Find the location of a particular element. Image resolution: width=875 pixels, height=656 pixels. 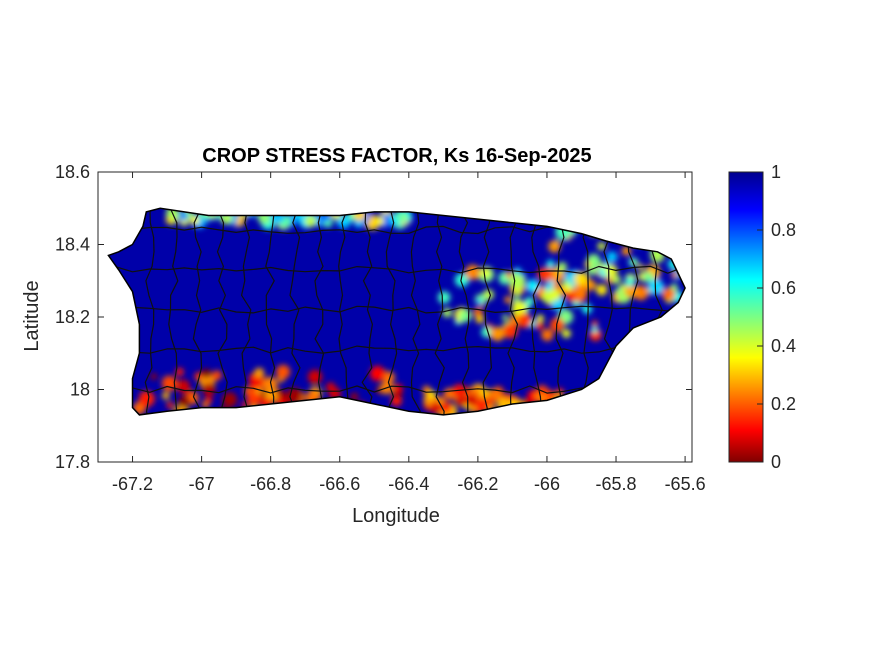

colorbar is located at coordinates (746, 317).